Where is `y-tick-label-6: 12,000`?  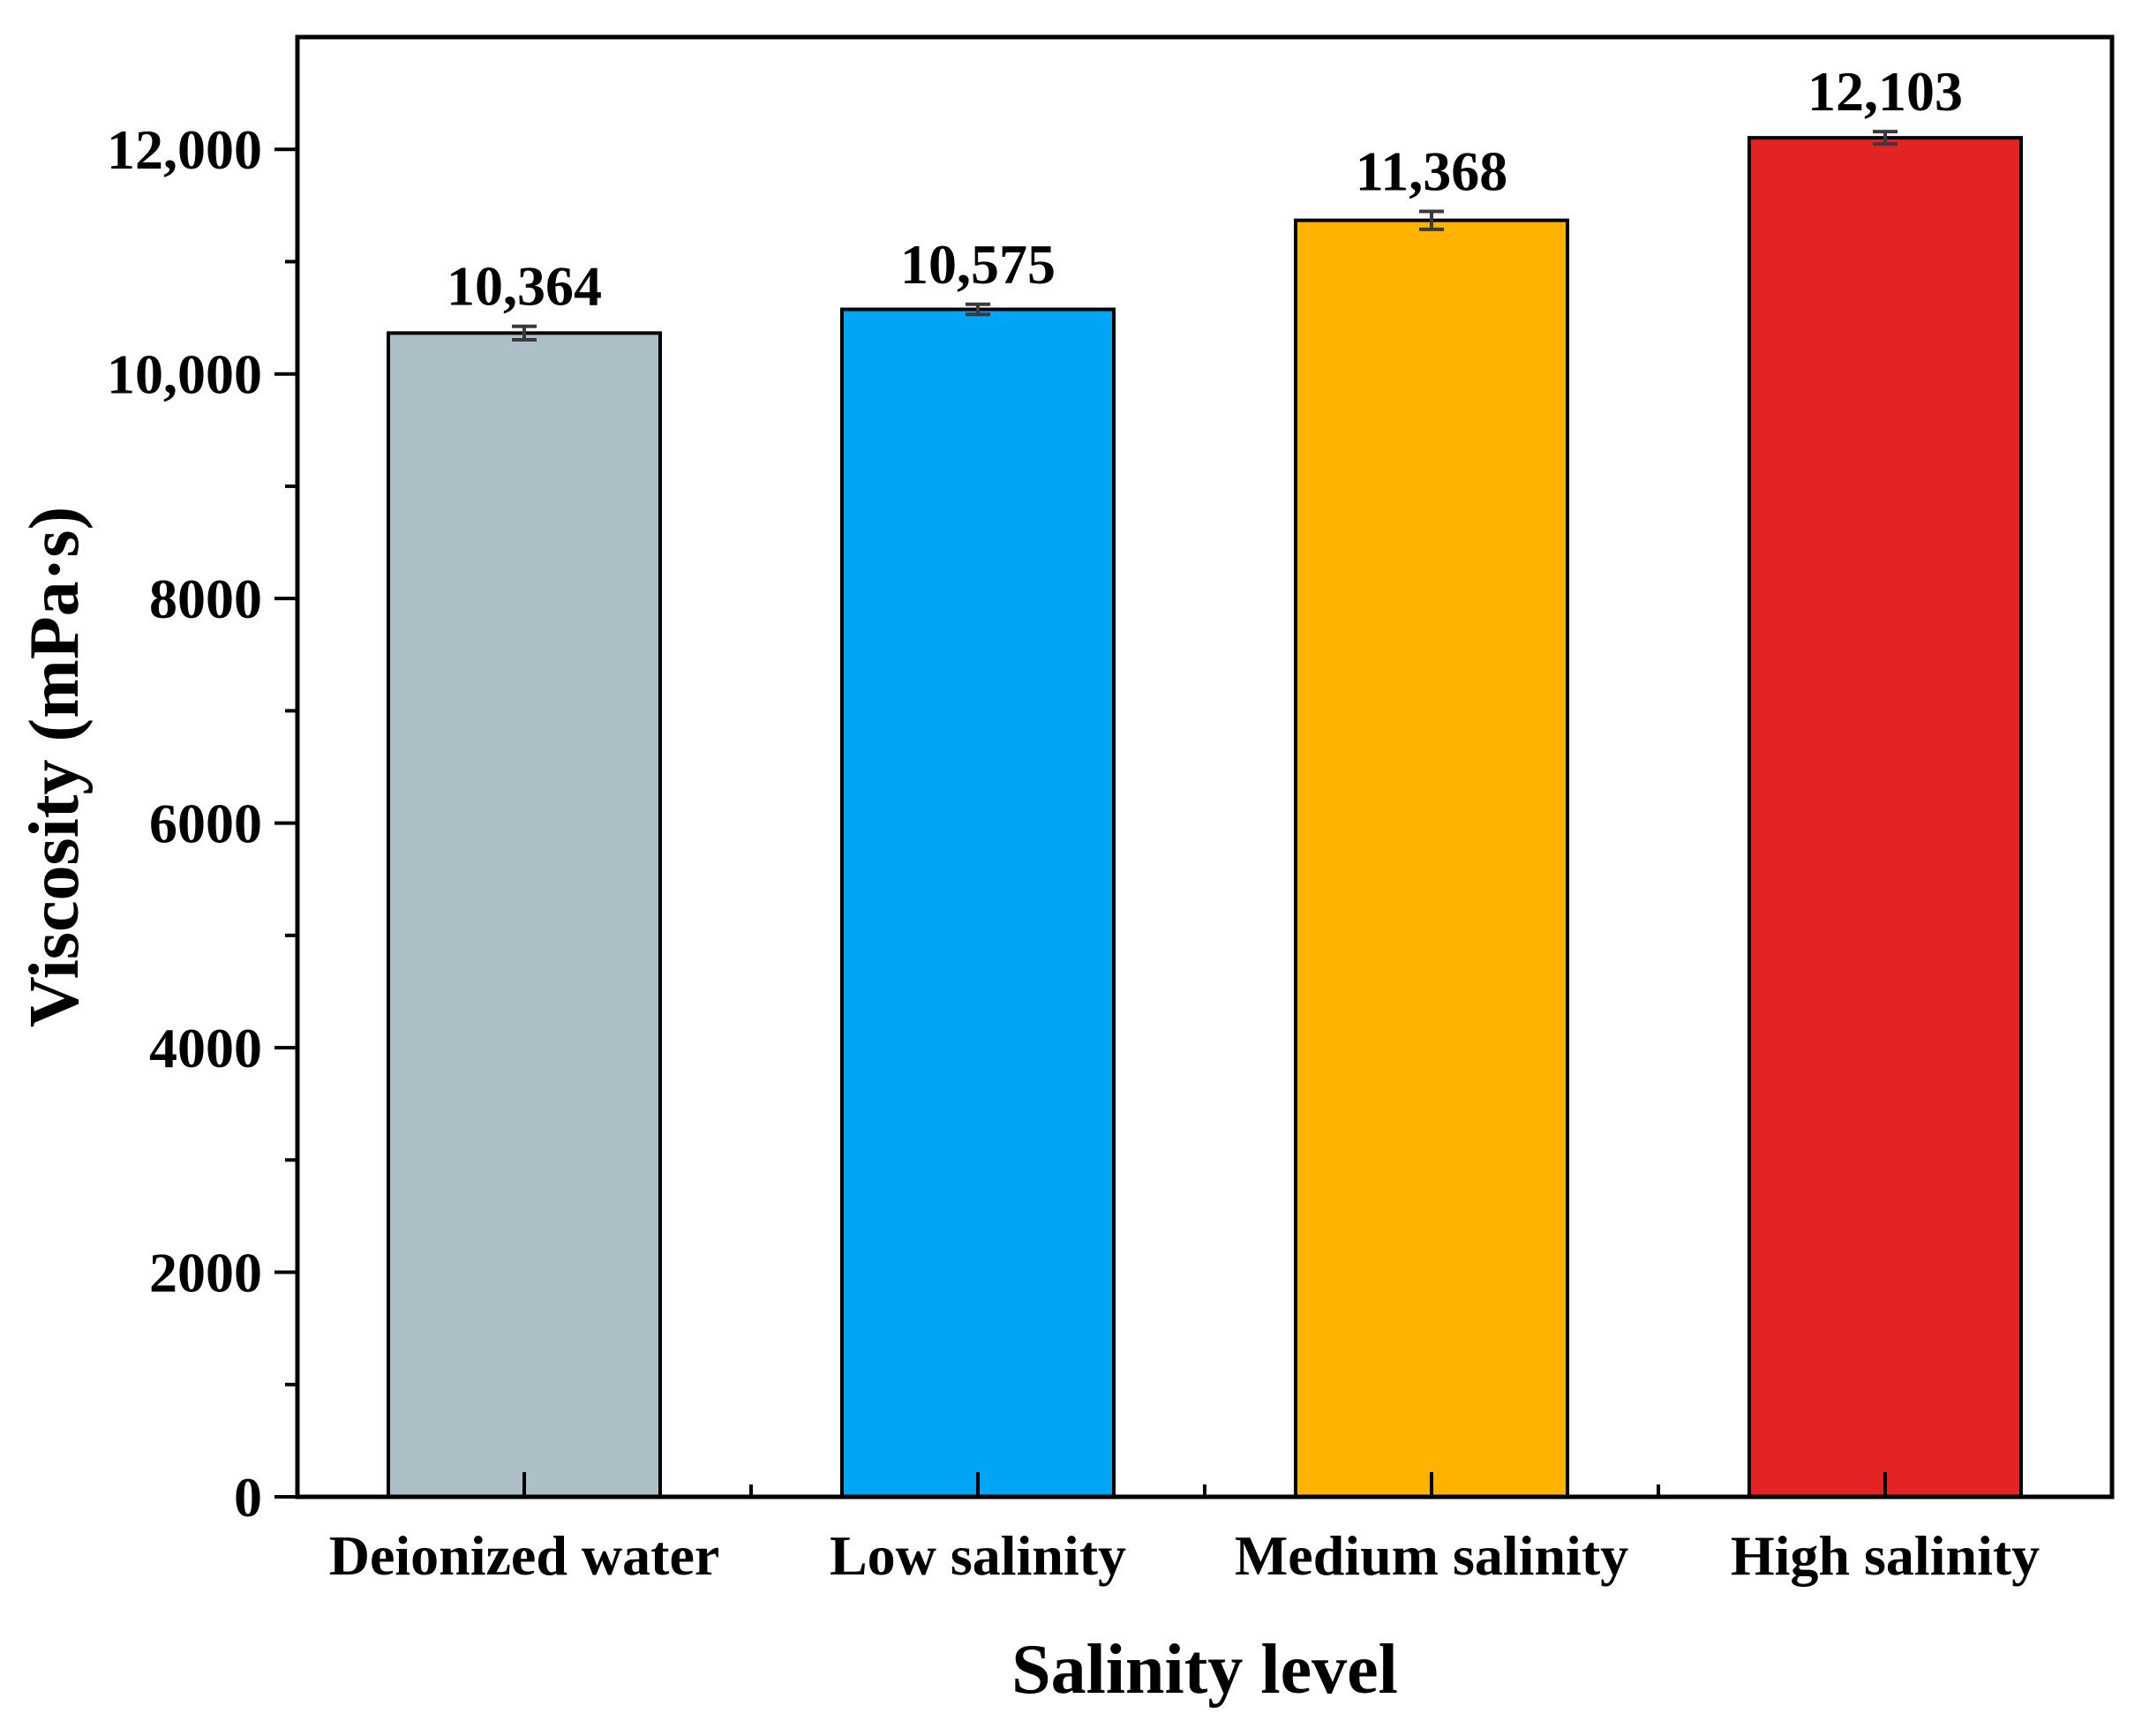
y-tick-label-6: 12,000 is located at coordinates (184, 150).